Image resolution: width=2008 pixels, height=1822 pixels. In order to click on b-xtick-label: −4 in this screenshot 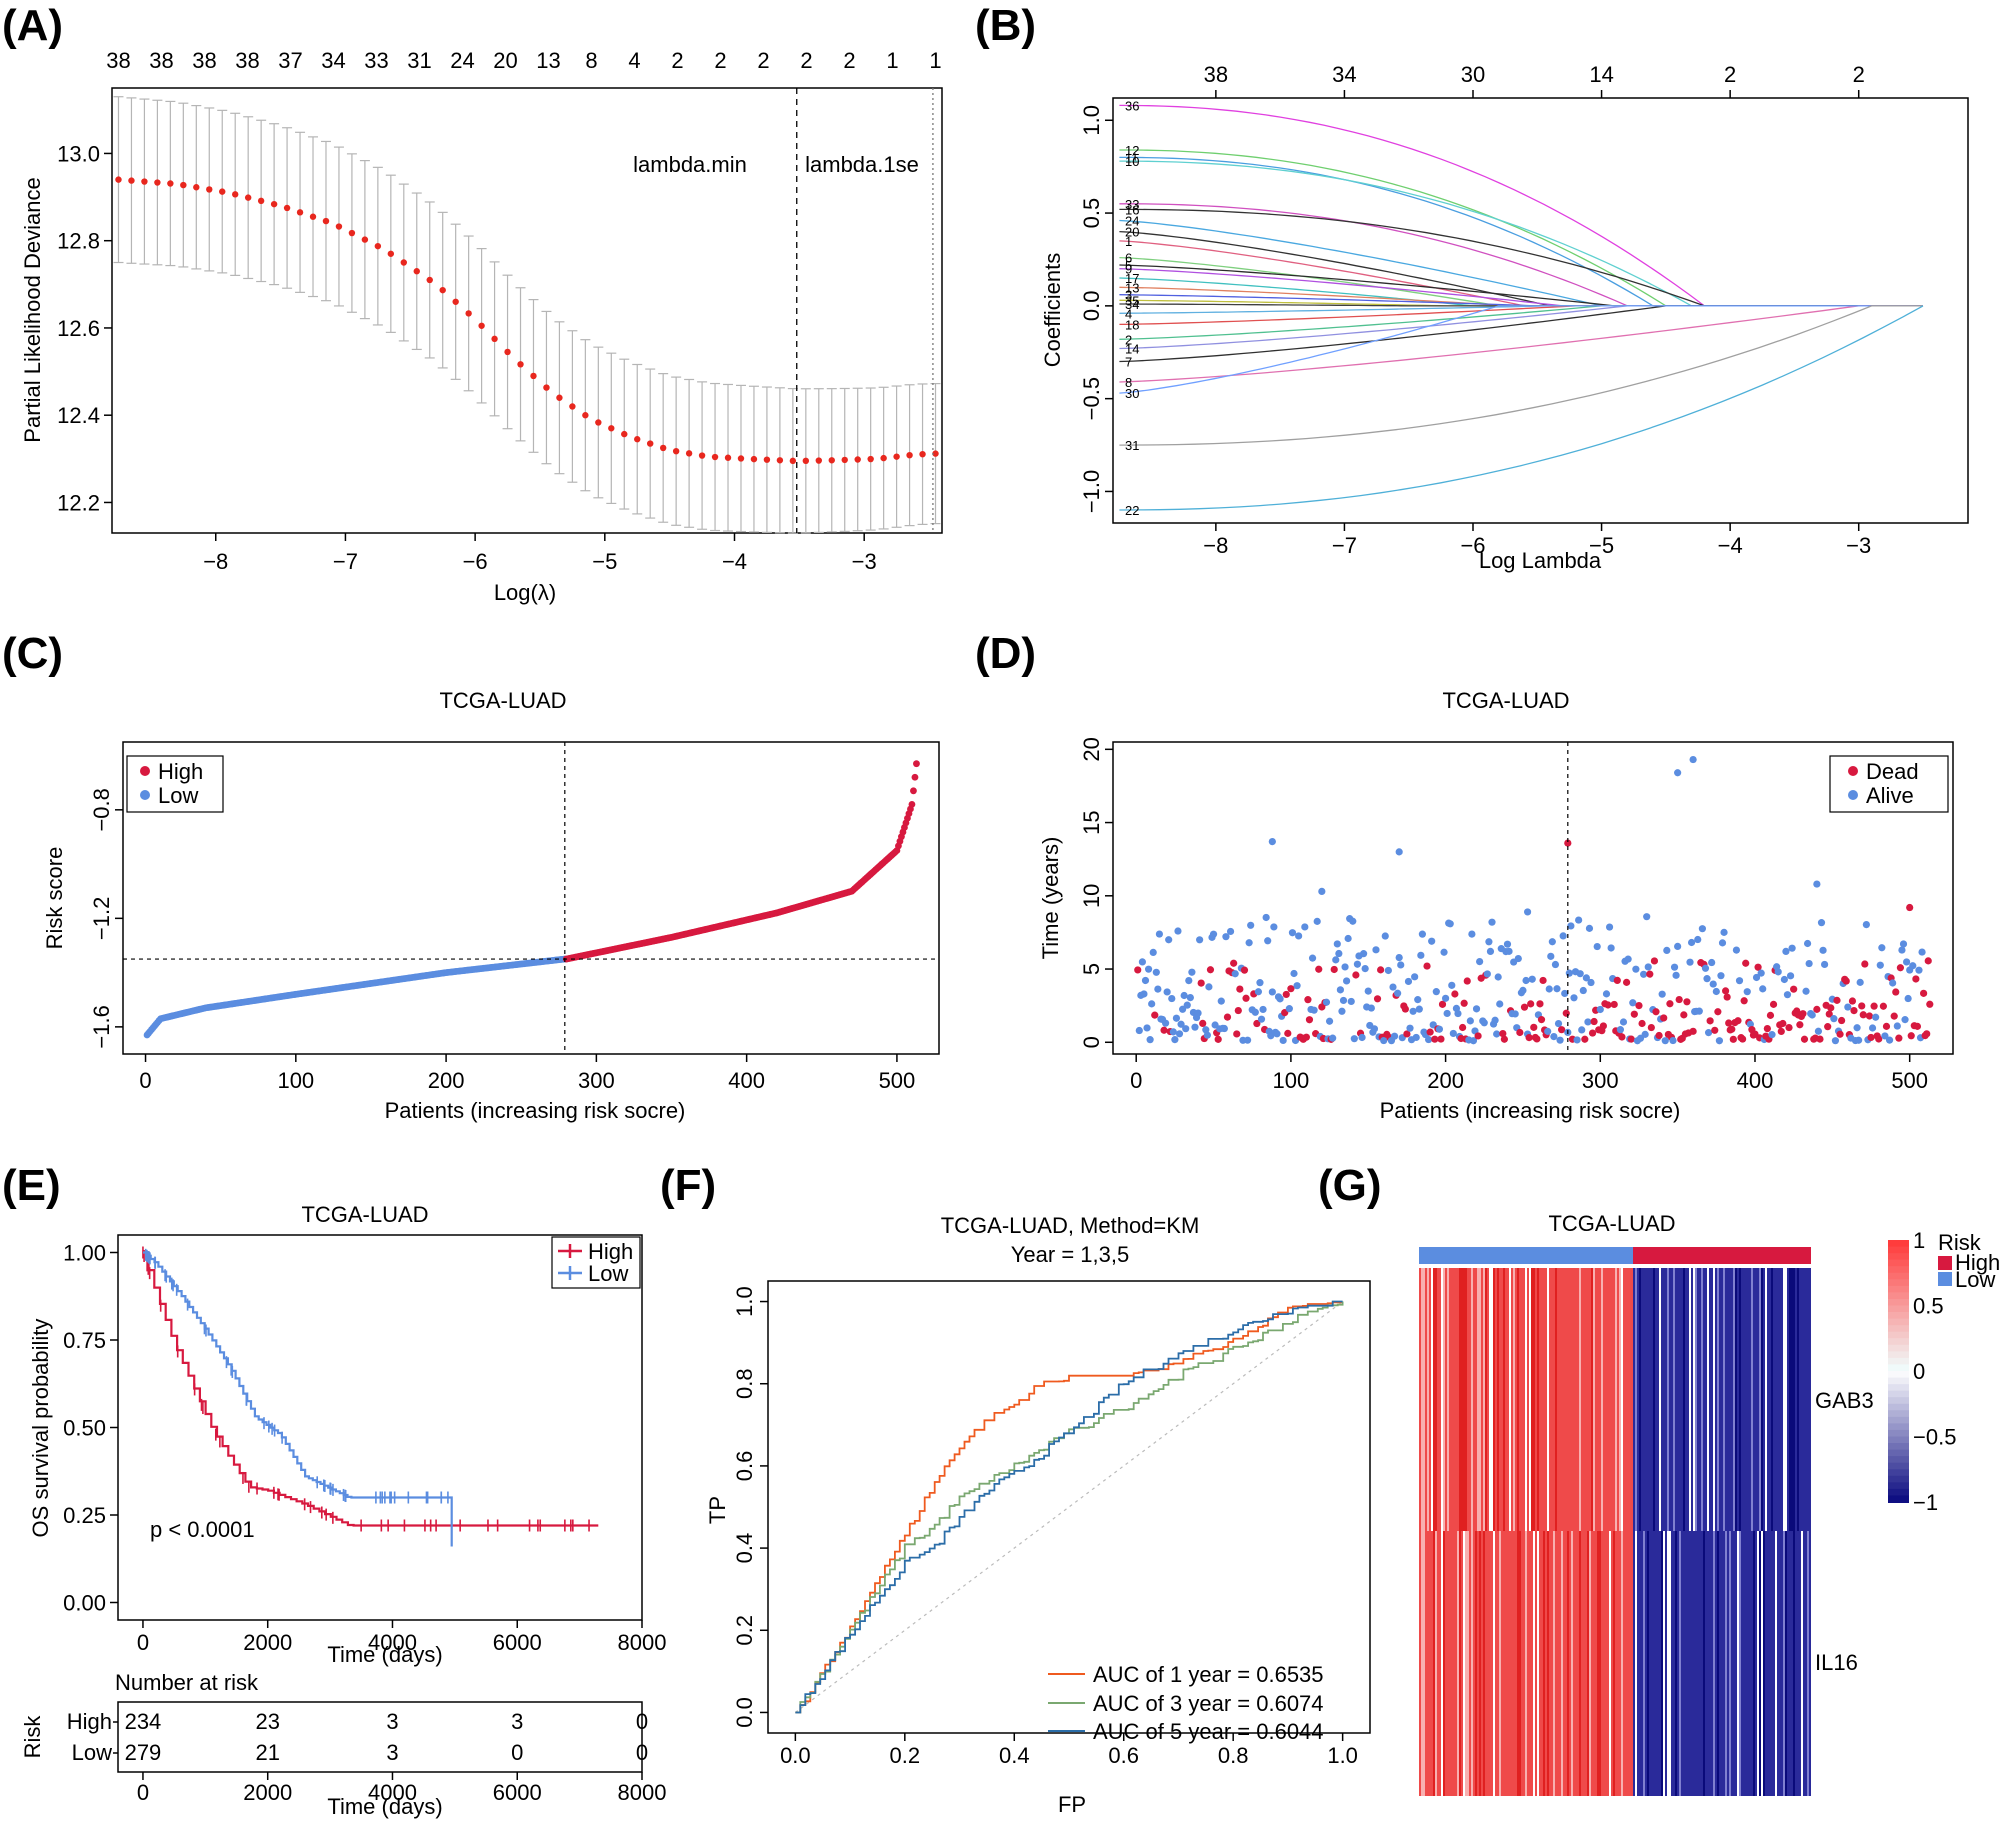, I will do `click(1730, 545)`.